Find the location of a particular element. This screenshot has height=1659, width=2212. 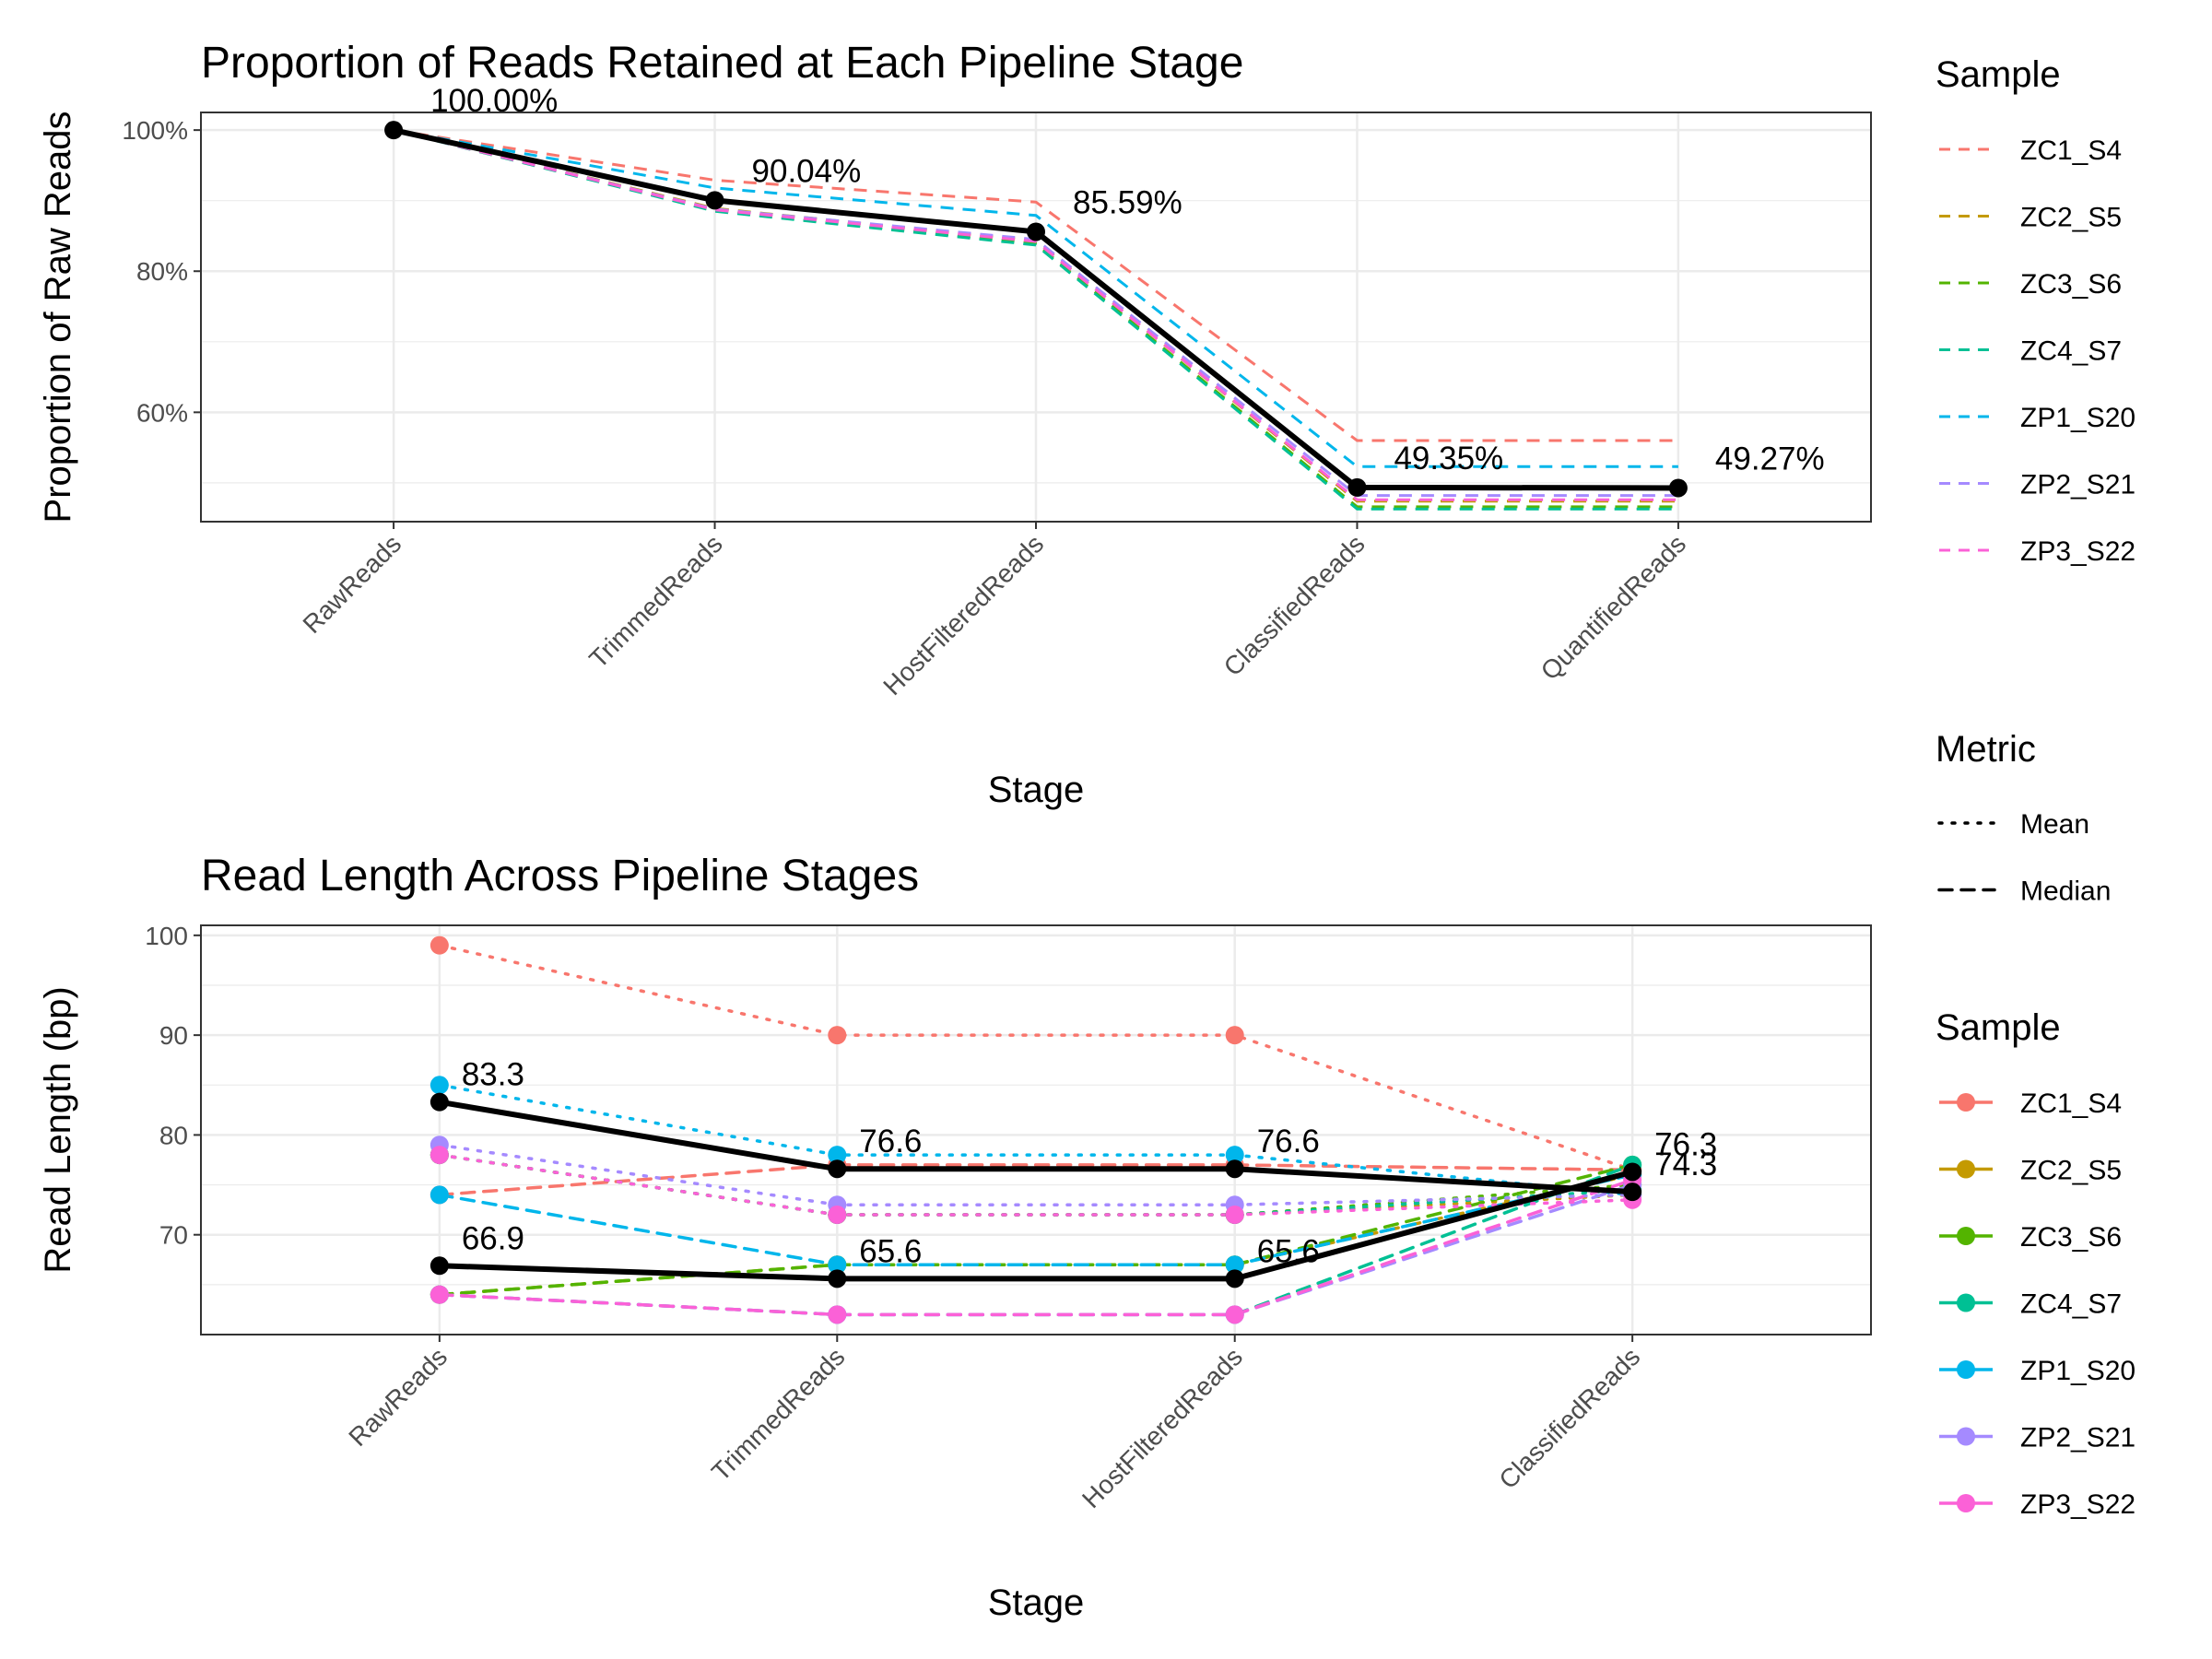

read-length-median-data-label: 76.3 is located at coordinates (1685, 1144).